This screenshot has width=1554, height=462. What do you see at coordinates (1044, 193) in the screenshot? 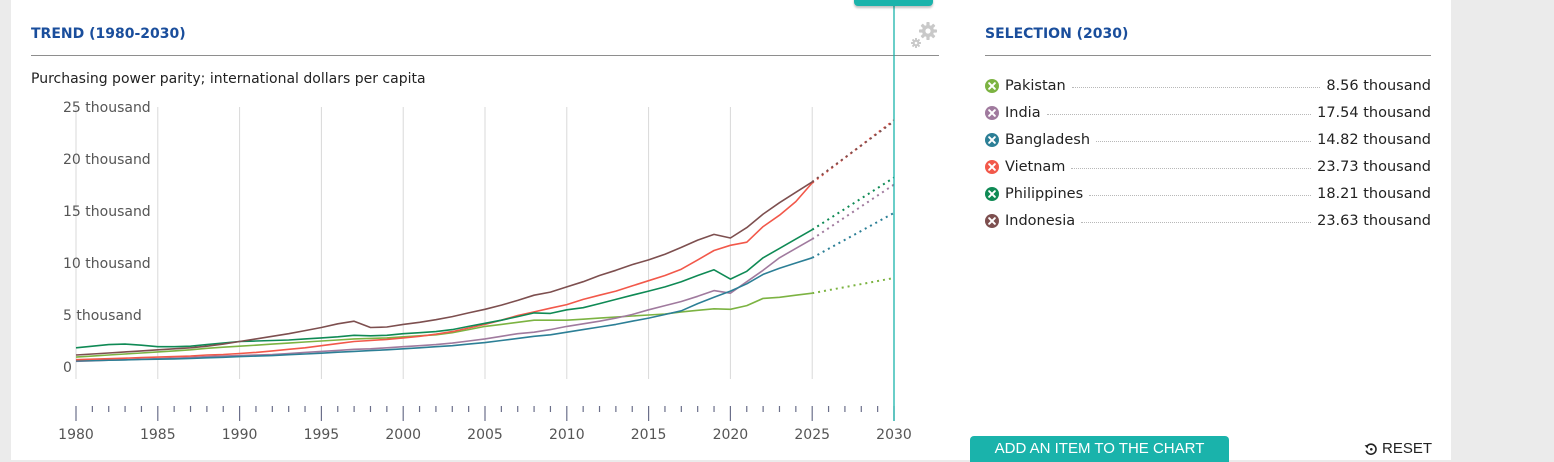
I see `item-name: Philippines` at bounding box center [1044, 193].